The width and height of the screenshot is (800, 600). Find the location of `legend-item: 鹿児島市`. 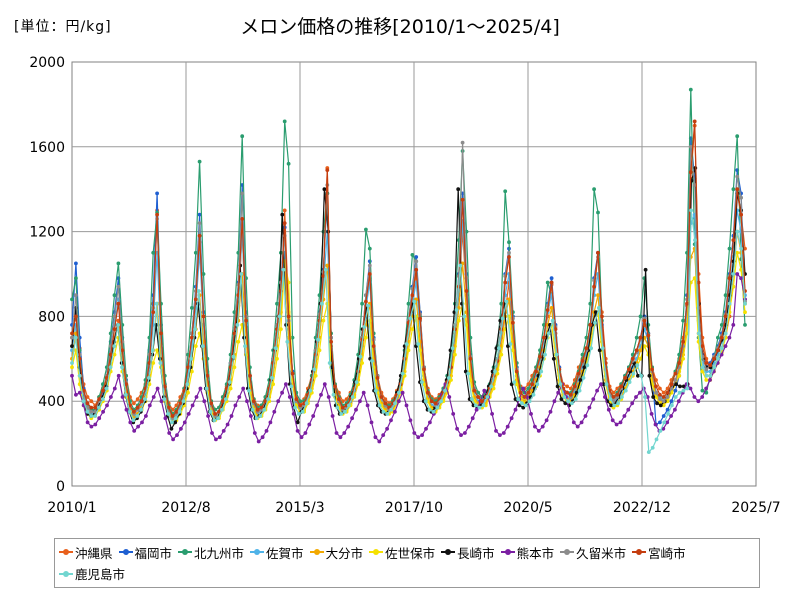

legend-item: 鹿児島市 is located at coordinates (92, 573).